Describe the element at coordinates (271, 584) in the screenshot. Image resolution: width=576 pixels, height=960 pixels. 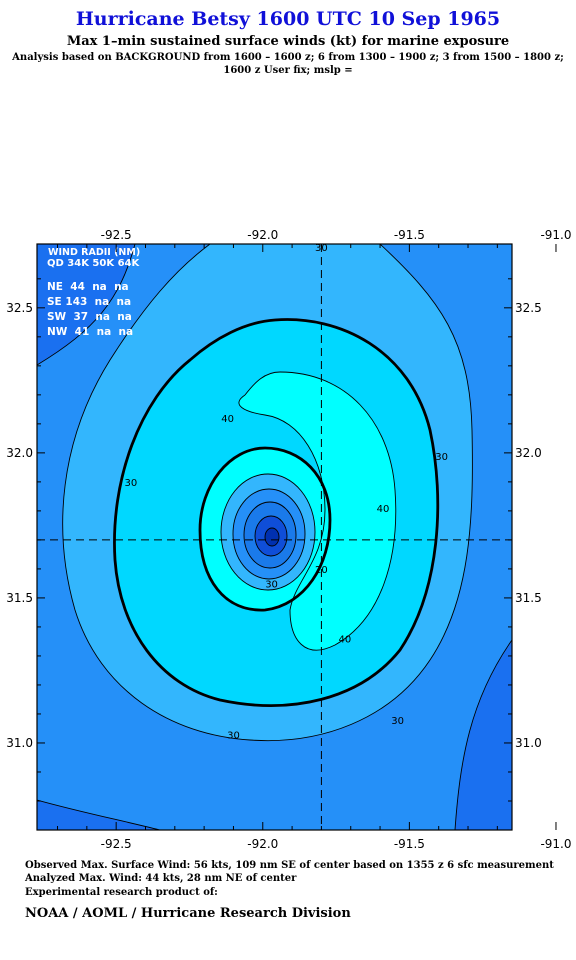
I see `contour-label-5: 30` at that location.